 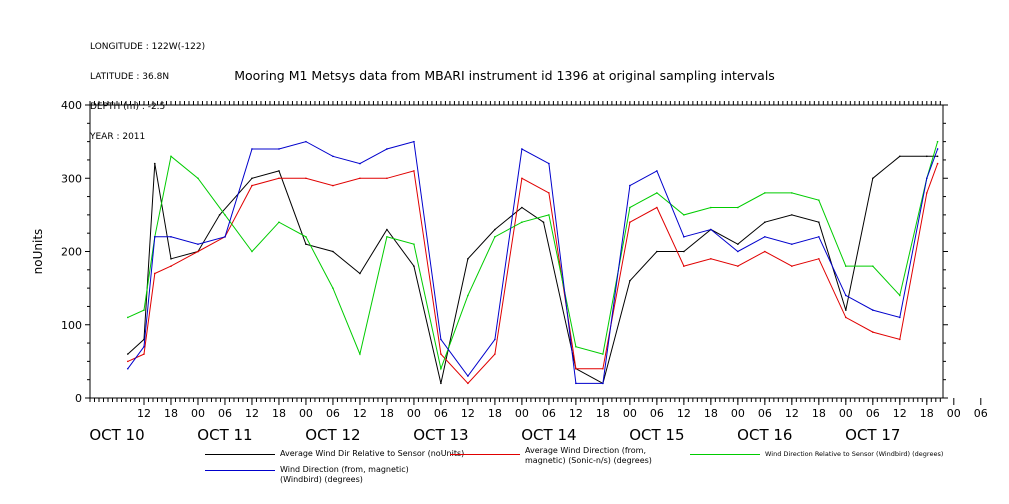 I want to click on y-tick-label: 400, so click(x=71, y=105).